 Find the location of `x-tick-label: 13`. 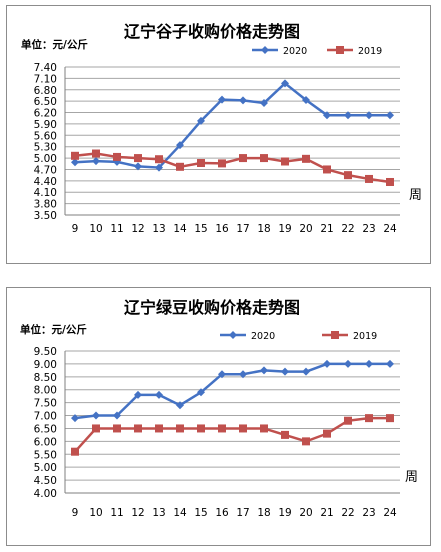

x-tick-label: 13 is located at coordinates (158, 513).